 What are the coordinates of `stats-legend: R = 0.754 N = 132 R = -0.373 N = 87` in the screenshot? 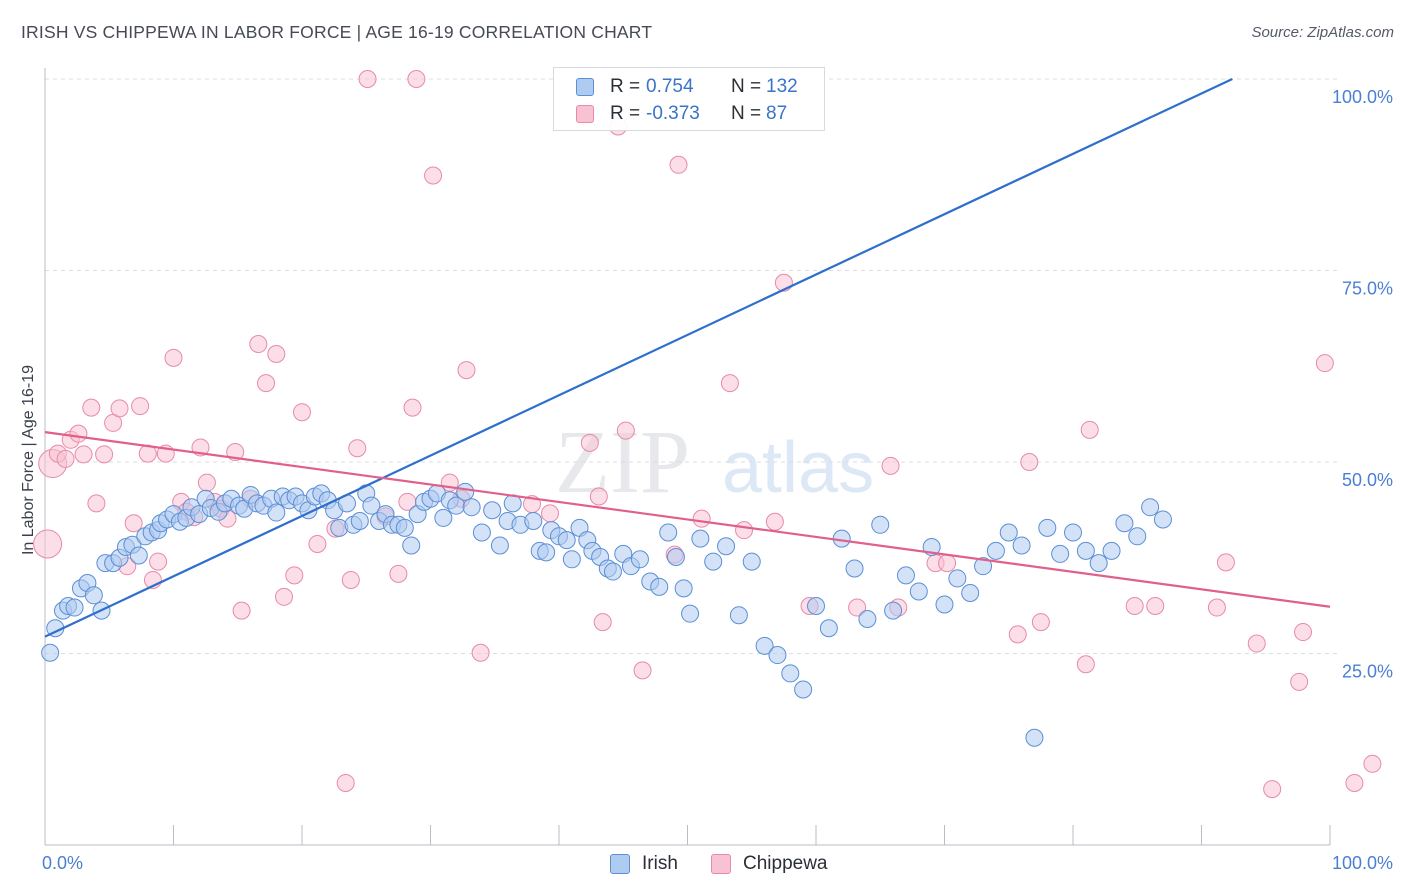 It's located at (689, 99).